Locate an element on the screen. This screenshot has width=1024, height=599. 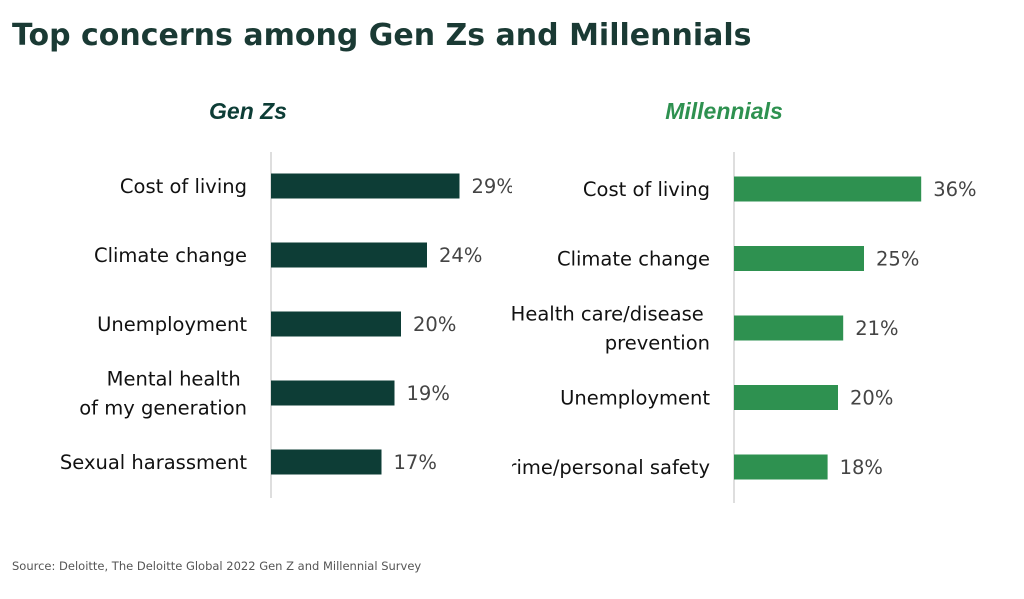
gen-z-bar-sexual-harassment is located at coordinates (326, 462).